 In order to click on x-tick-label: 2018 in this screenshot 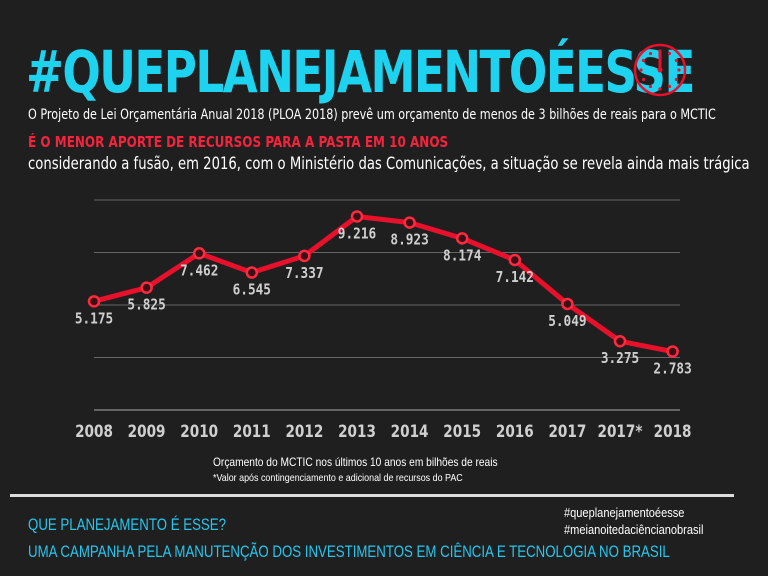, I will do `click(673, 432)`.